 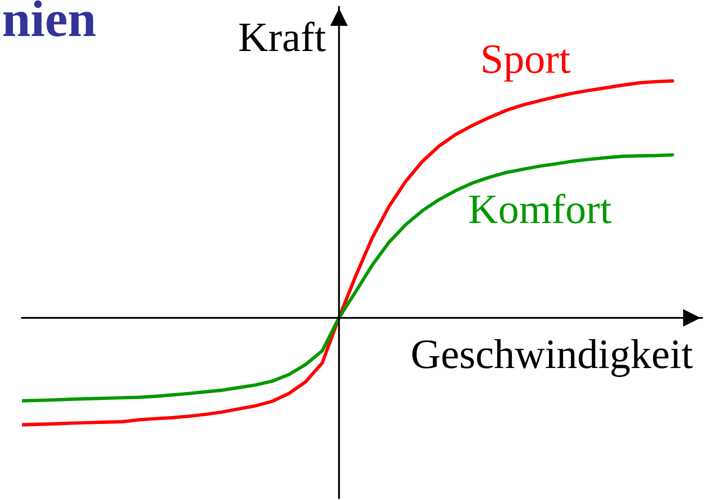 I want to click on y-axis-title: Kraft, so click(x=282, y=37).